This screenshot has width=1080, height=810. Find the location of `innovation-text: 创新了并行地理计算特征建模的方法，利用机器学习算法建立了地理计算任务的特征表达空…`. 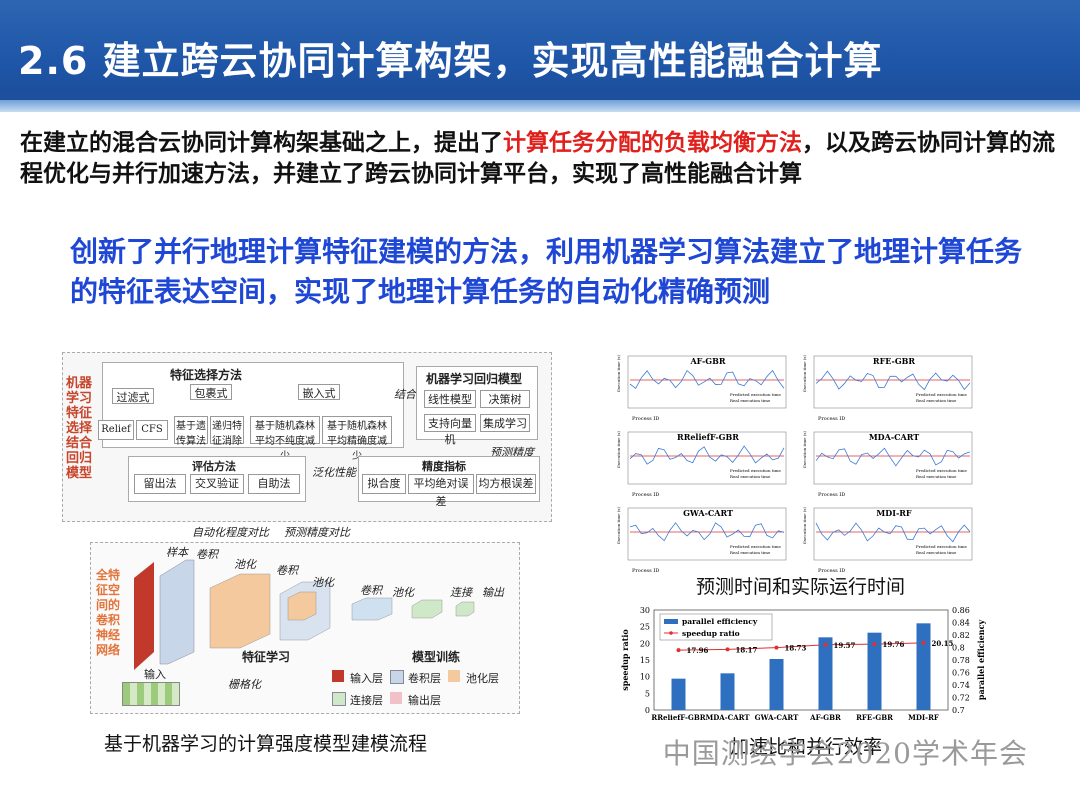

innovation-text: 创新了并行地理计算特征建模的方法，利用机器学习算法建立了地理计算任务的特征表达空… is located at coordinates (546, 271).